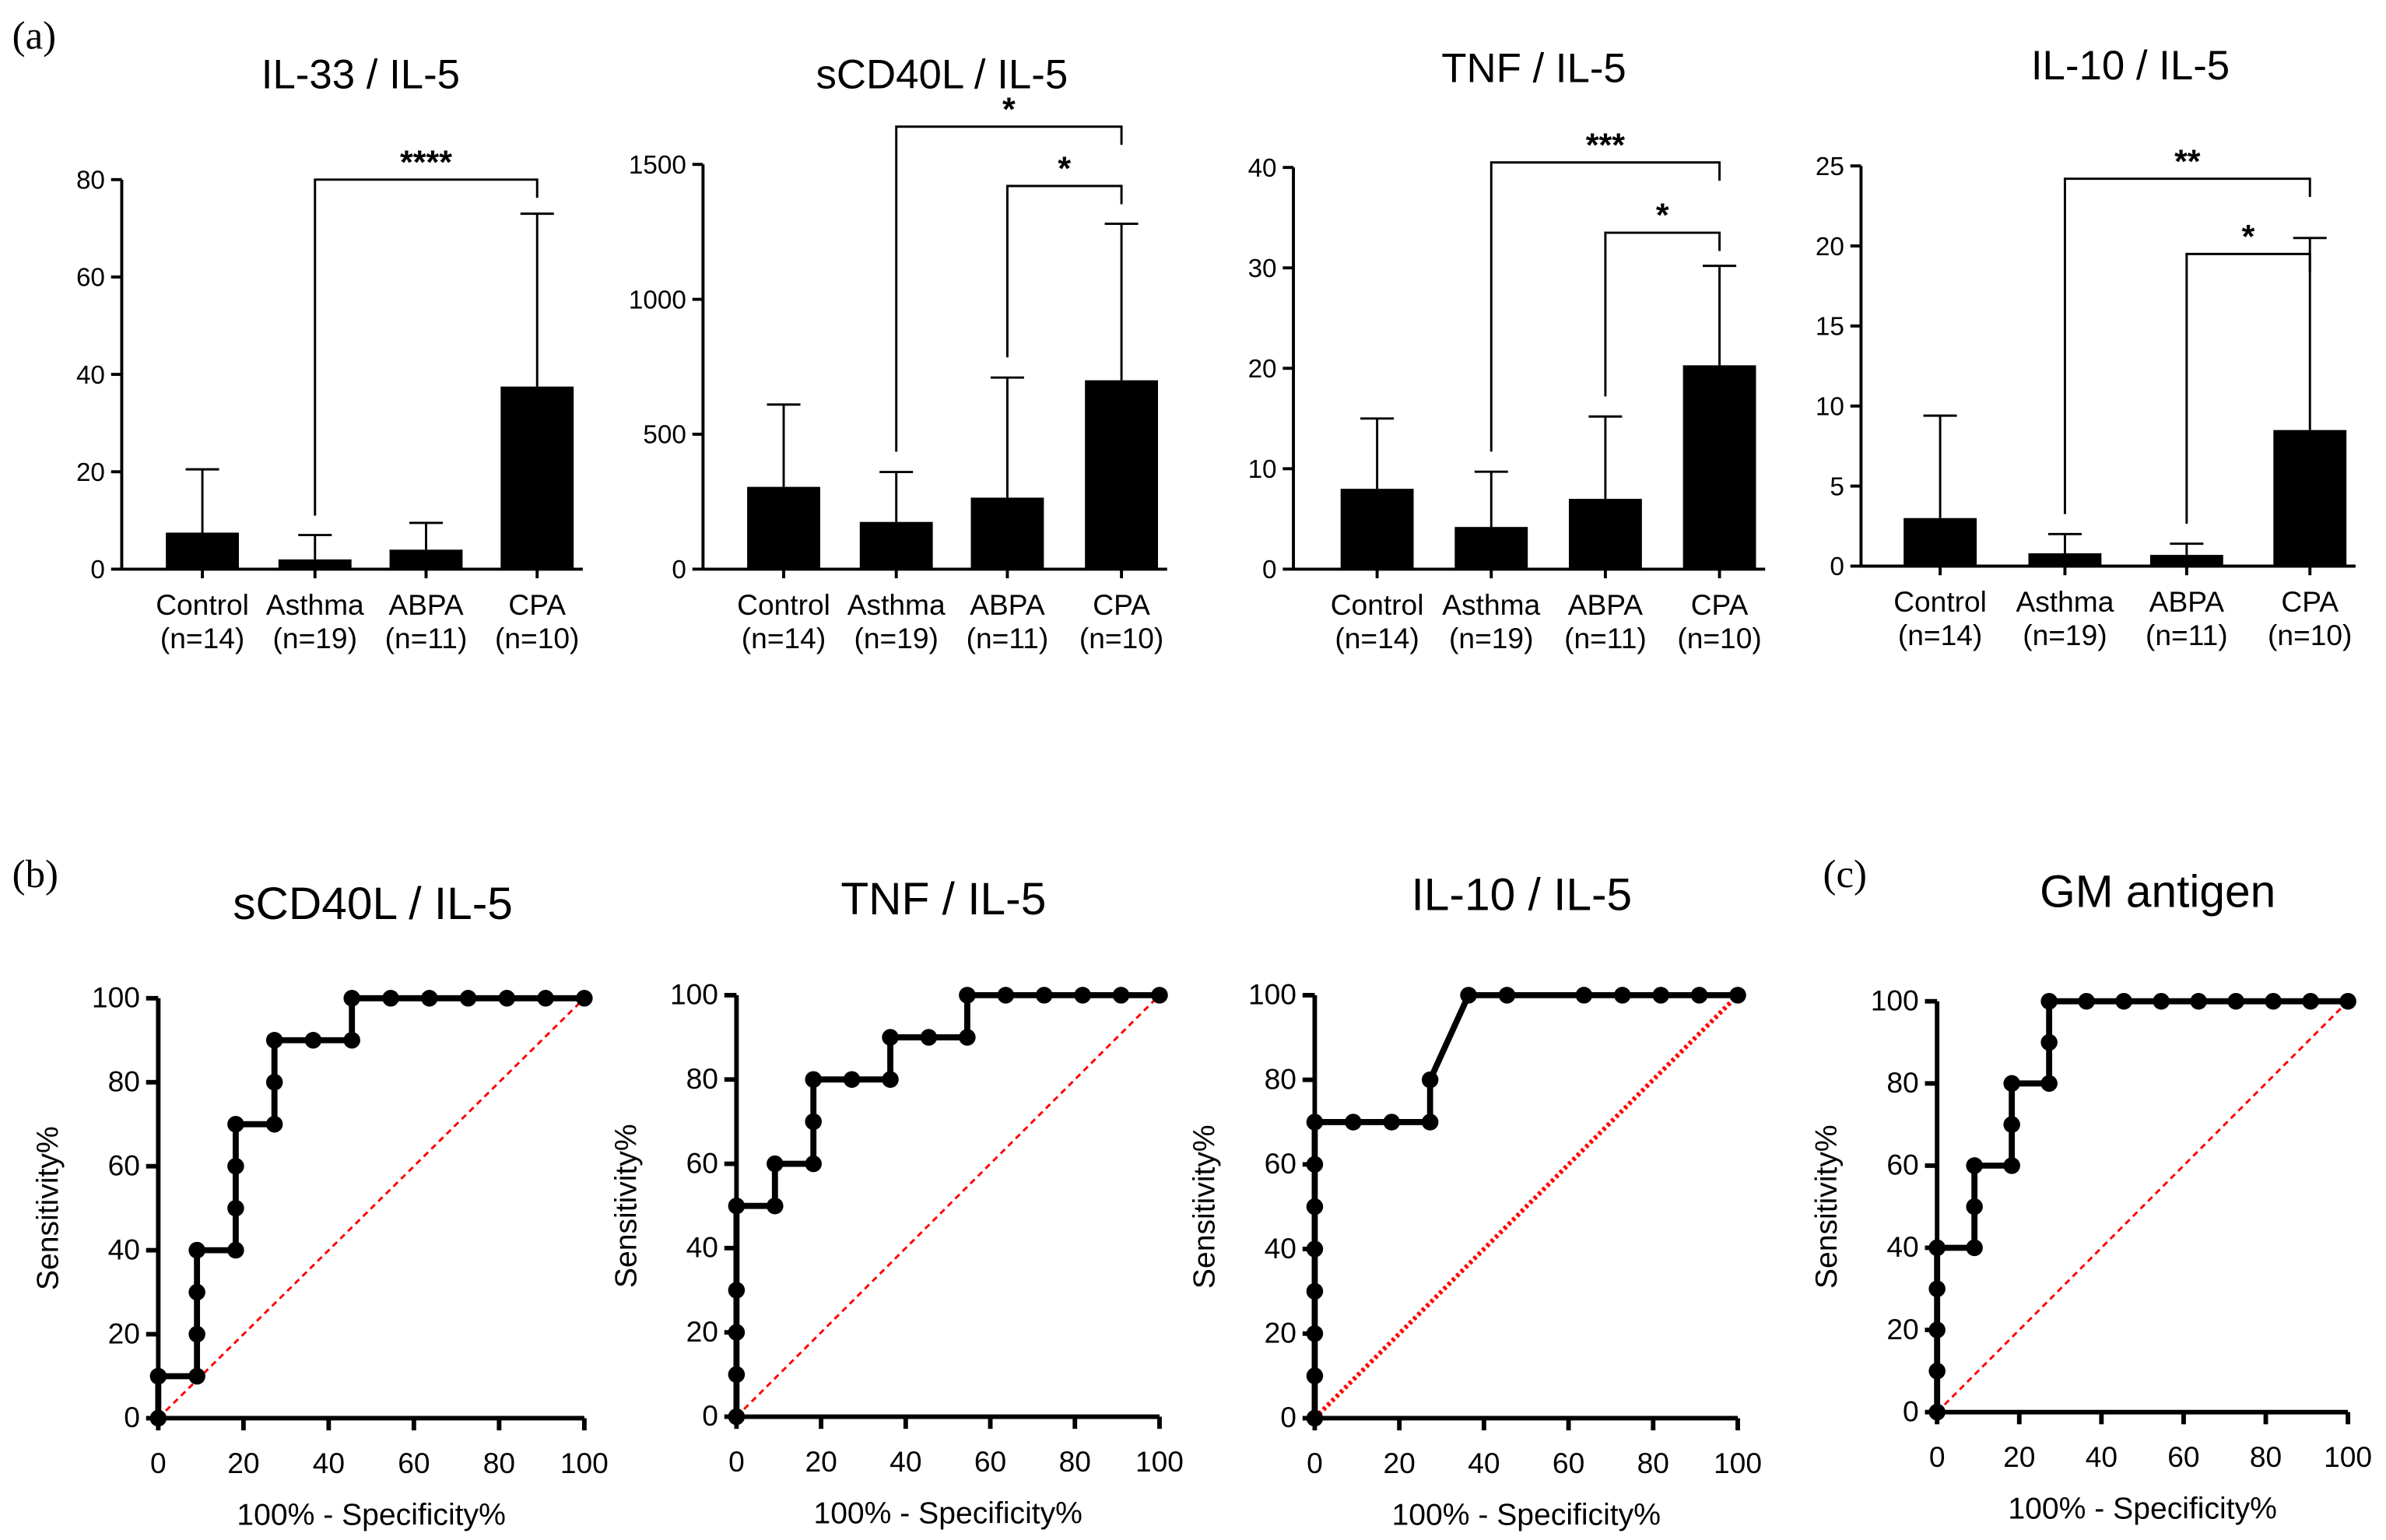  Describe the element at coordinates (1830, 167) in the screenshot. I see `y-tick-label: 25` at that location.